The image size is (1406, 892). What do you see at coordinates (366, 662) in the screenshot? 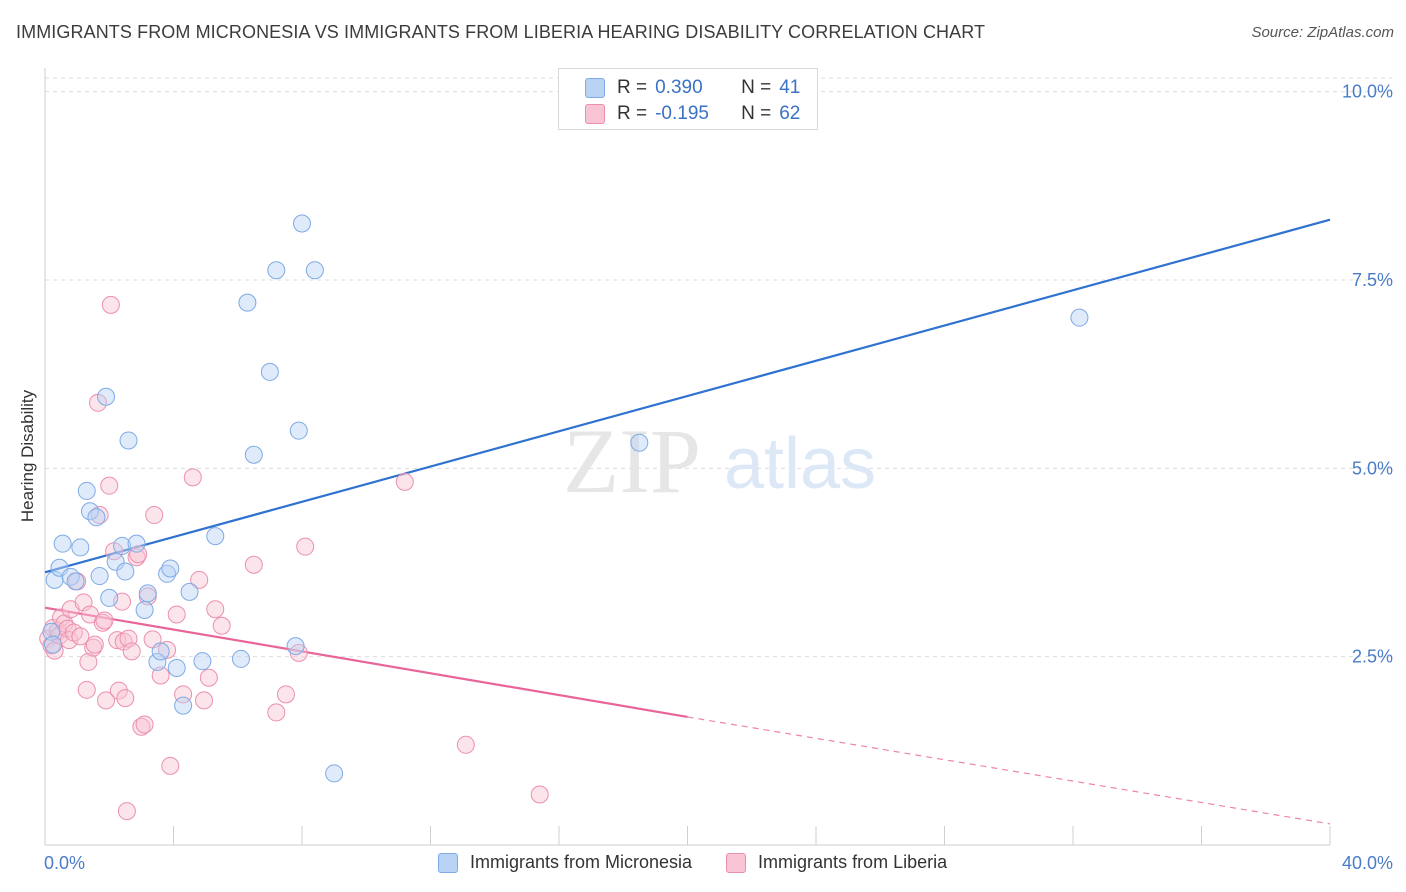
I see `liberia-trend-line` at bounding box center [366, 662].